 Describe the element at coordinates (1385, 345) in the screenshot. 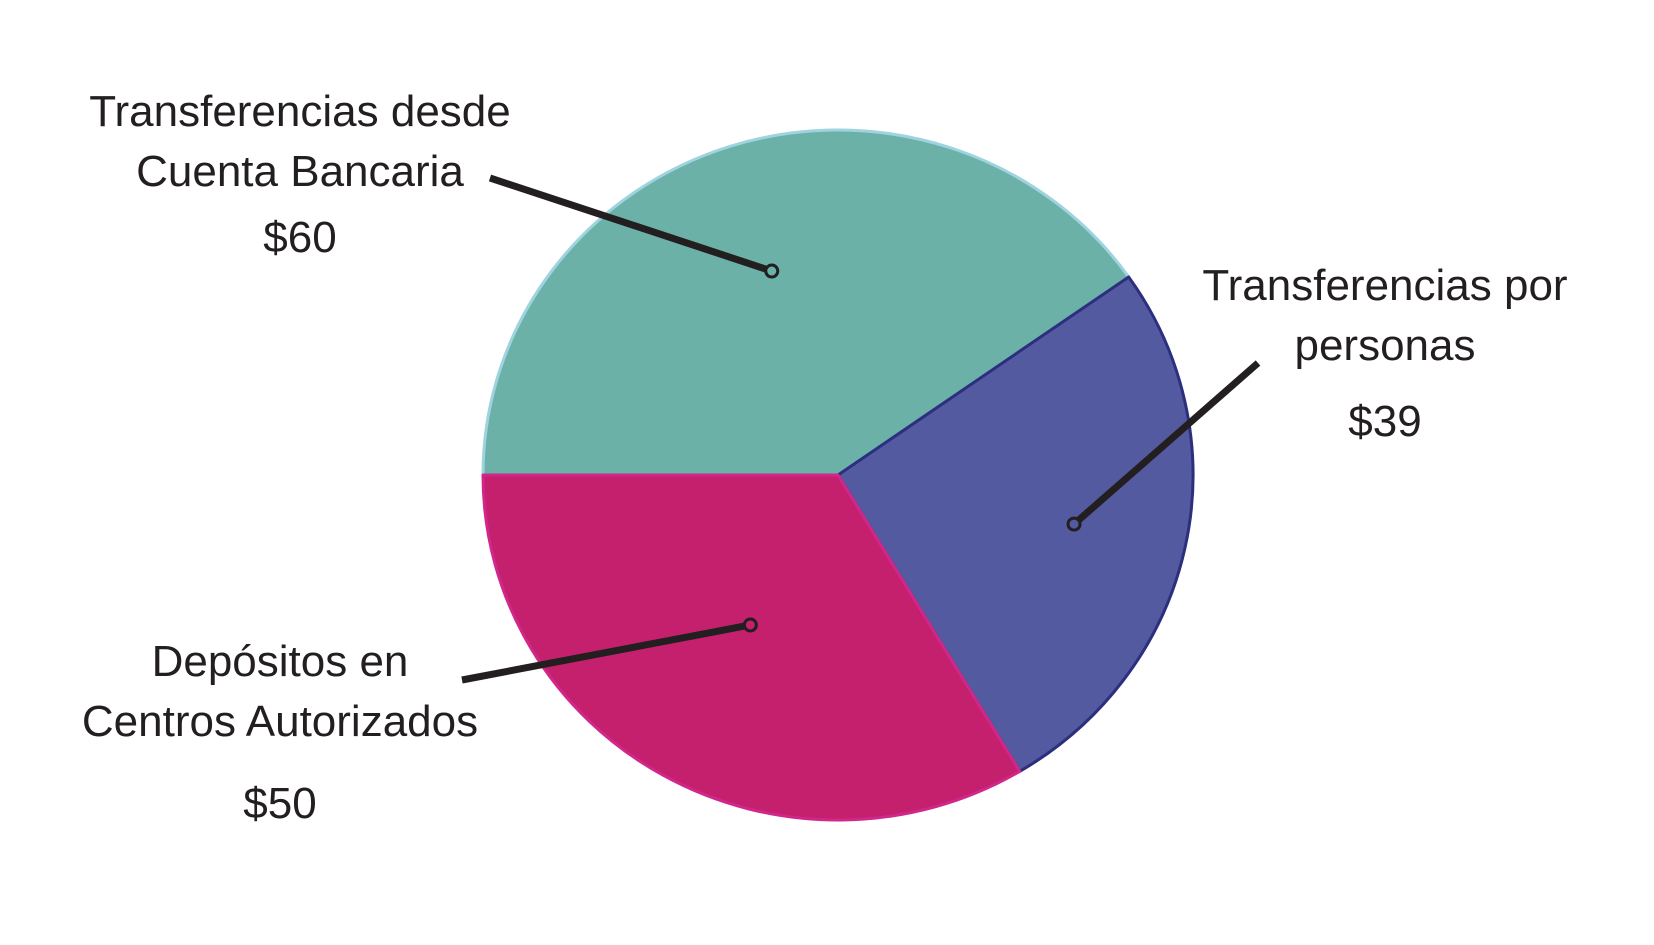

I see `slice-label-line2: personas` at that location.